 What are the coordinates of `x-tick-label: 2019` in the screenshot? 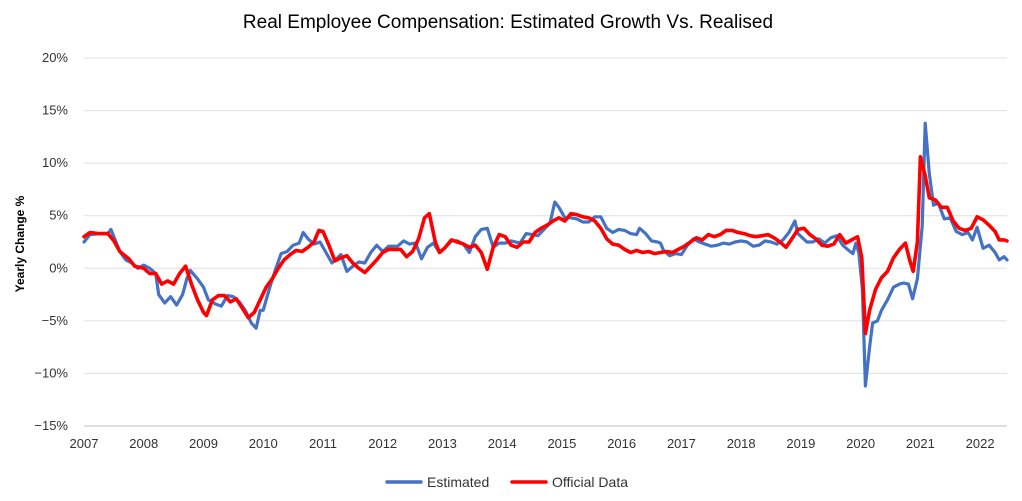 It's located at (800, 443).